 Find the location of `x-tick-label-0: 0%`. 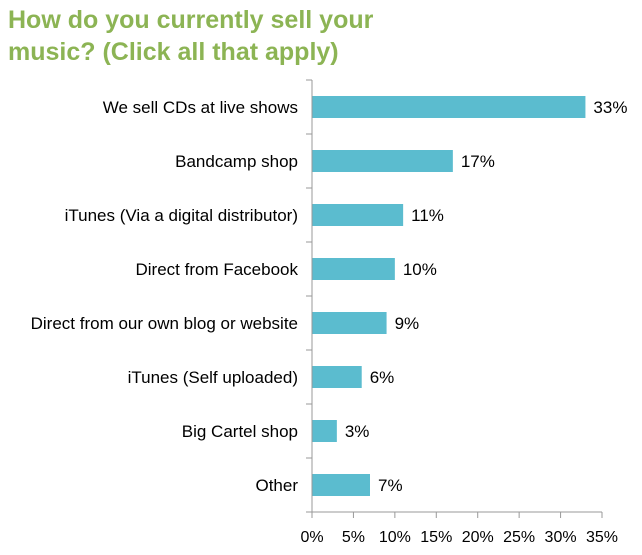

x-tick-label-0: 0% is located at coordinates (311, 537).